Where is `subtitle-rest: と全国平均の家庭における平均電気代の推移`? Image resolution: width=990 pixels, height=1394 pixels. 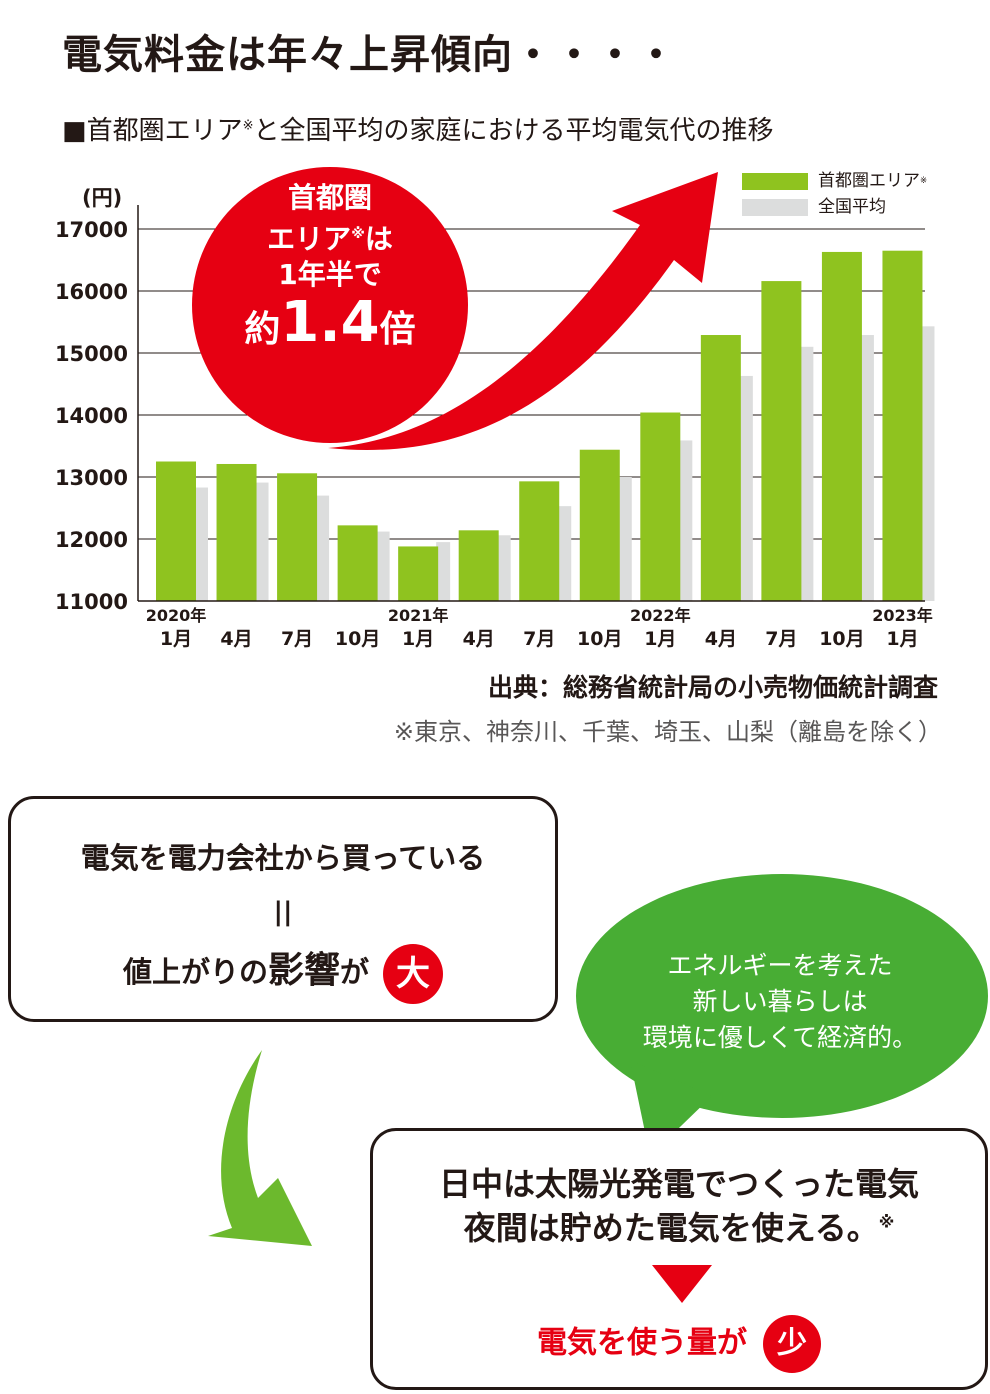 subtitle-rest: と全国平均の家庭における平均電気代の推移 is located at coordinates (513, 131).